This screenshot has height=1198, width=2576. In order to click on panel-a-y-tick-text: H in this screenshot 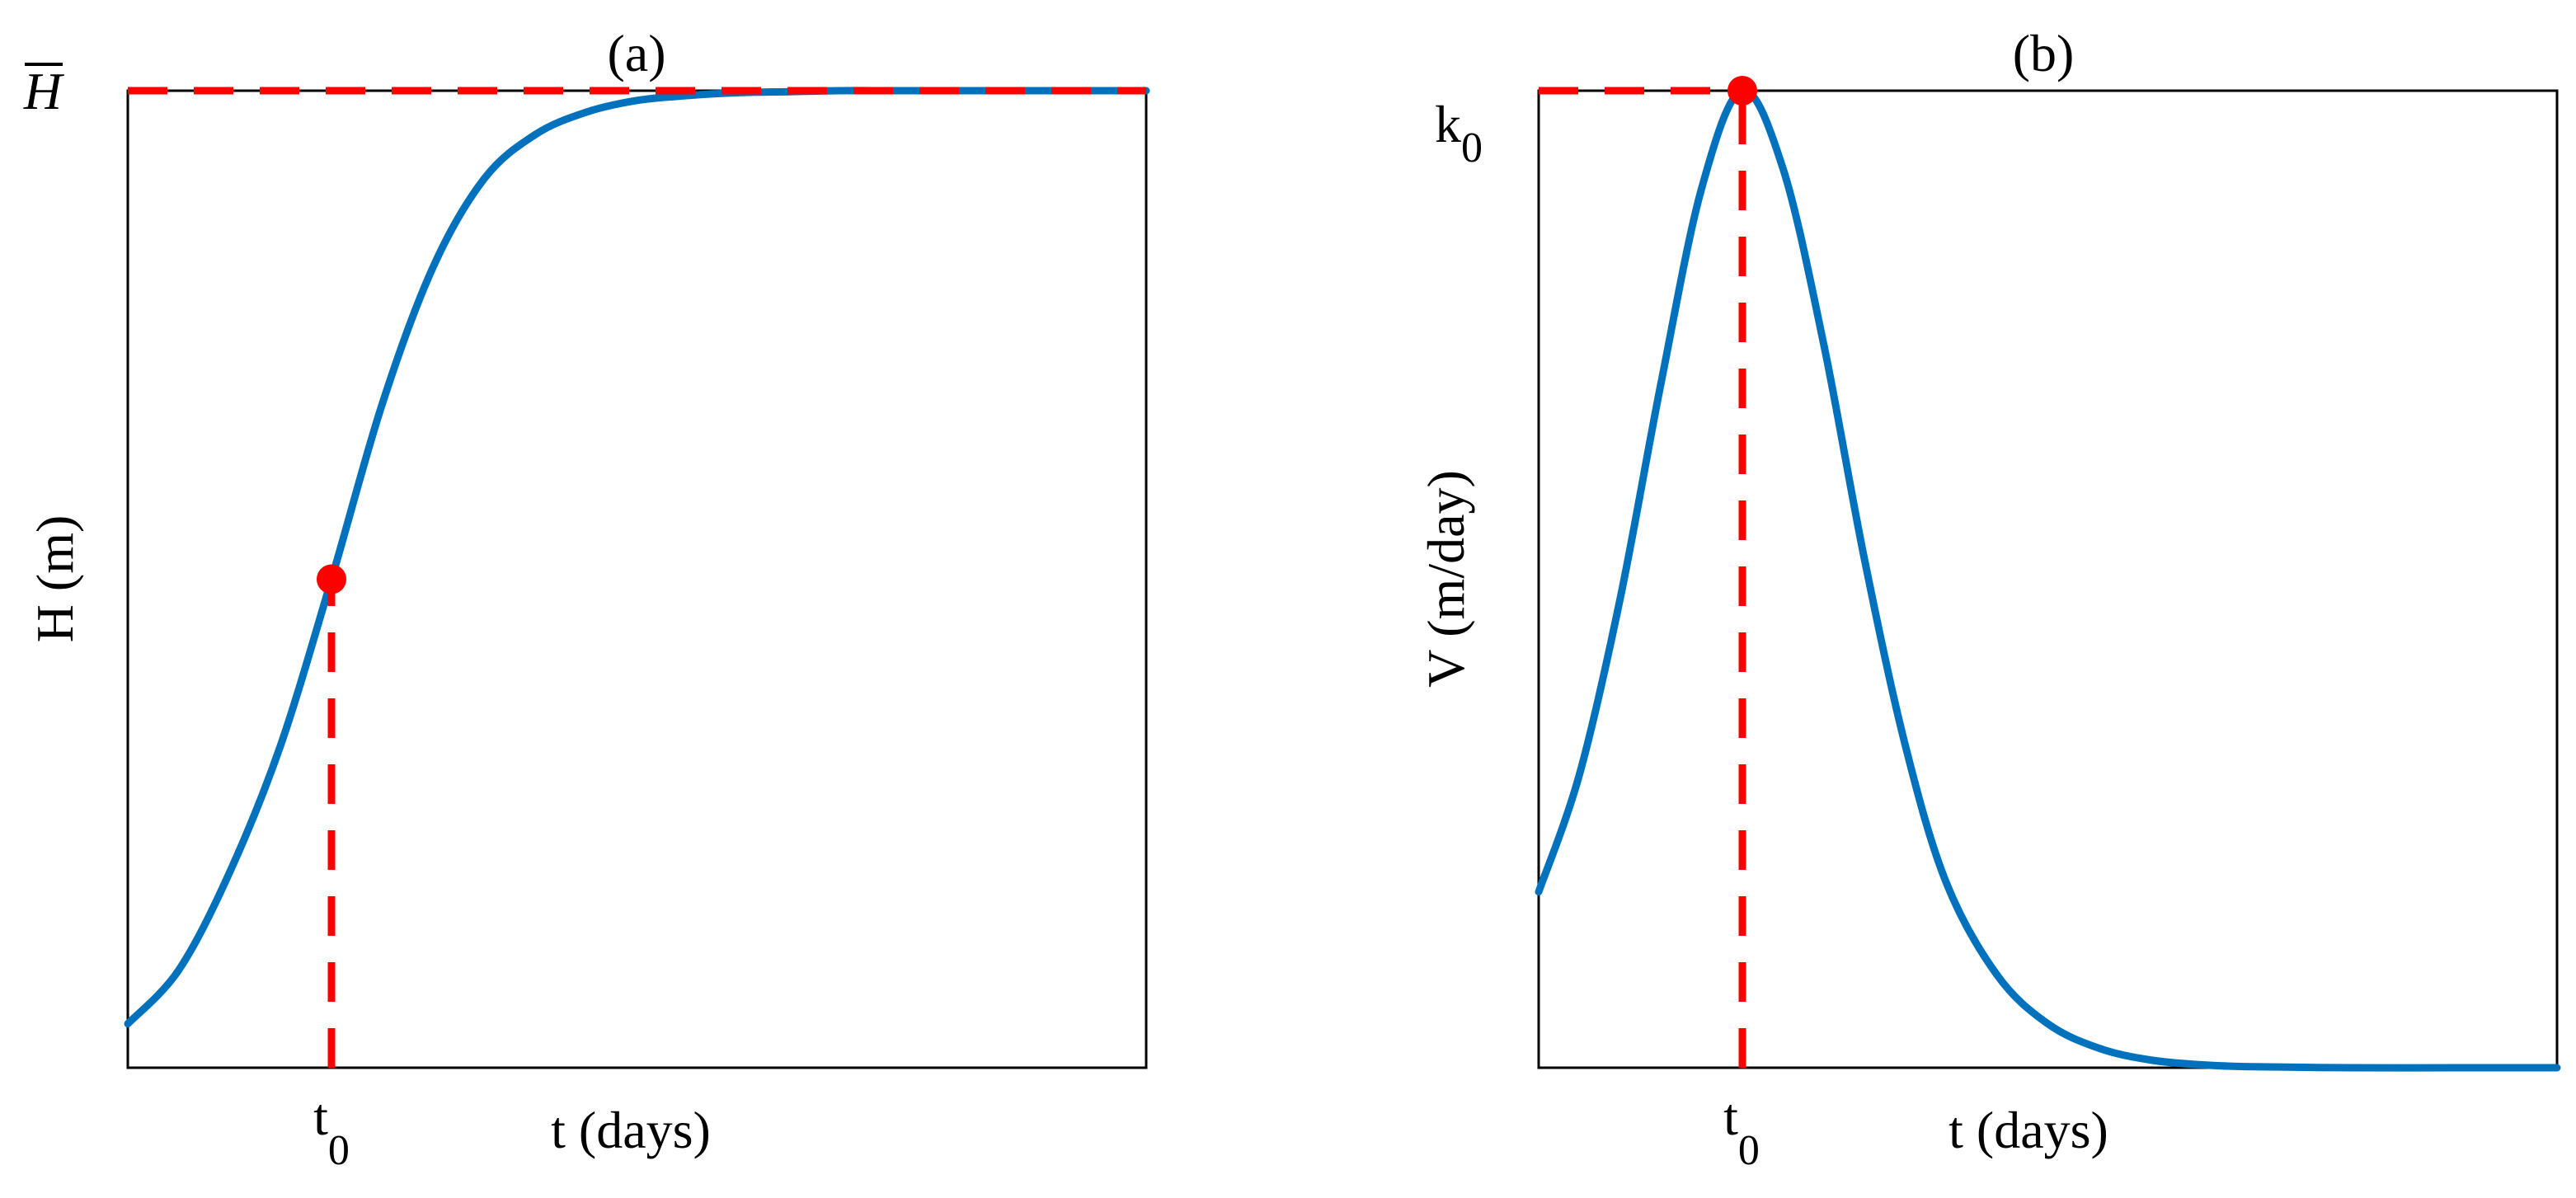, I will do `click(44, 91)`.